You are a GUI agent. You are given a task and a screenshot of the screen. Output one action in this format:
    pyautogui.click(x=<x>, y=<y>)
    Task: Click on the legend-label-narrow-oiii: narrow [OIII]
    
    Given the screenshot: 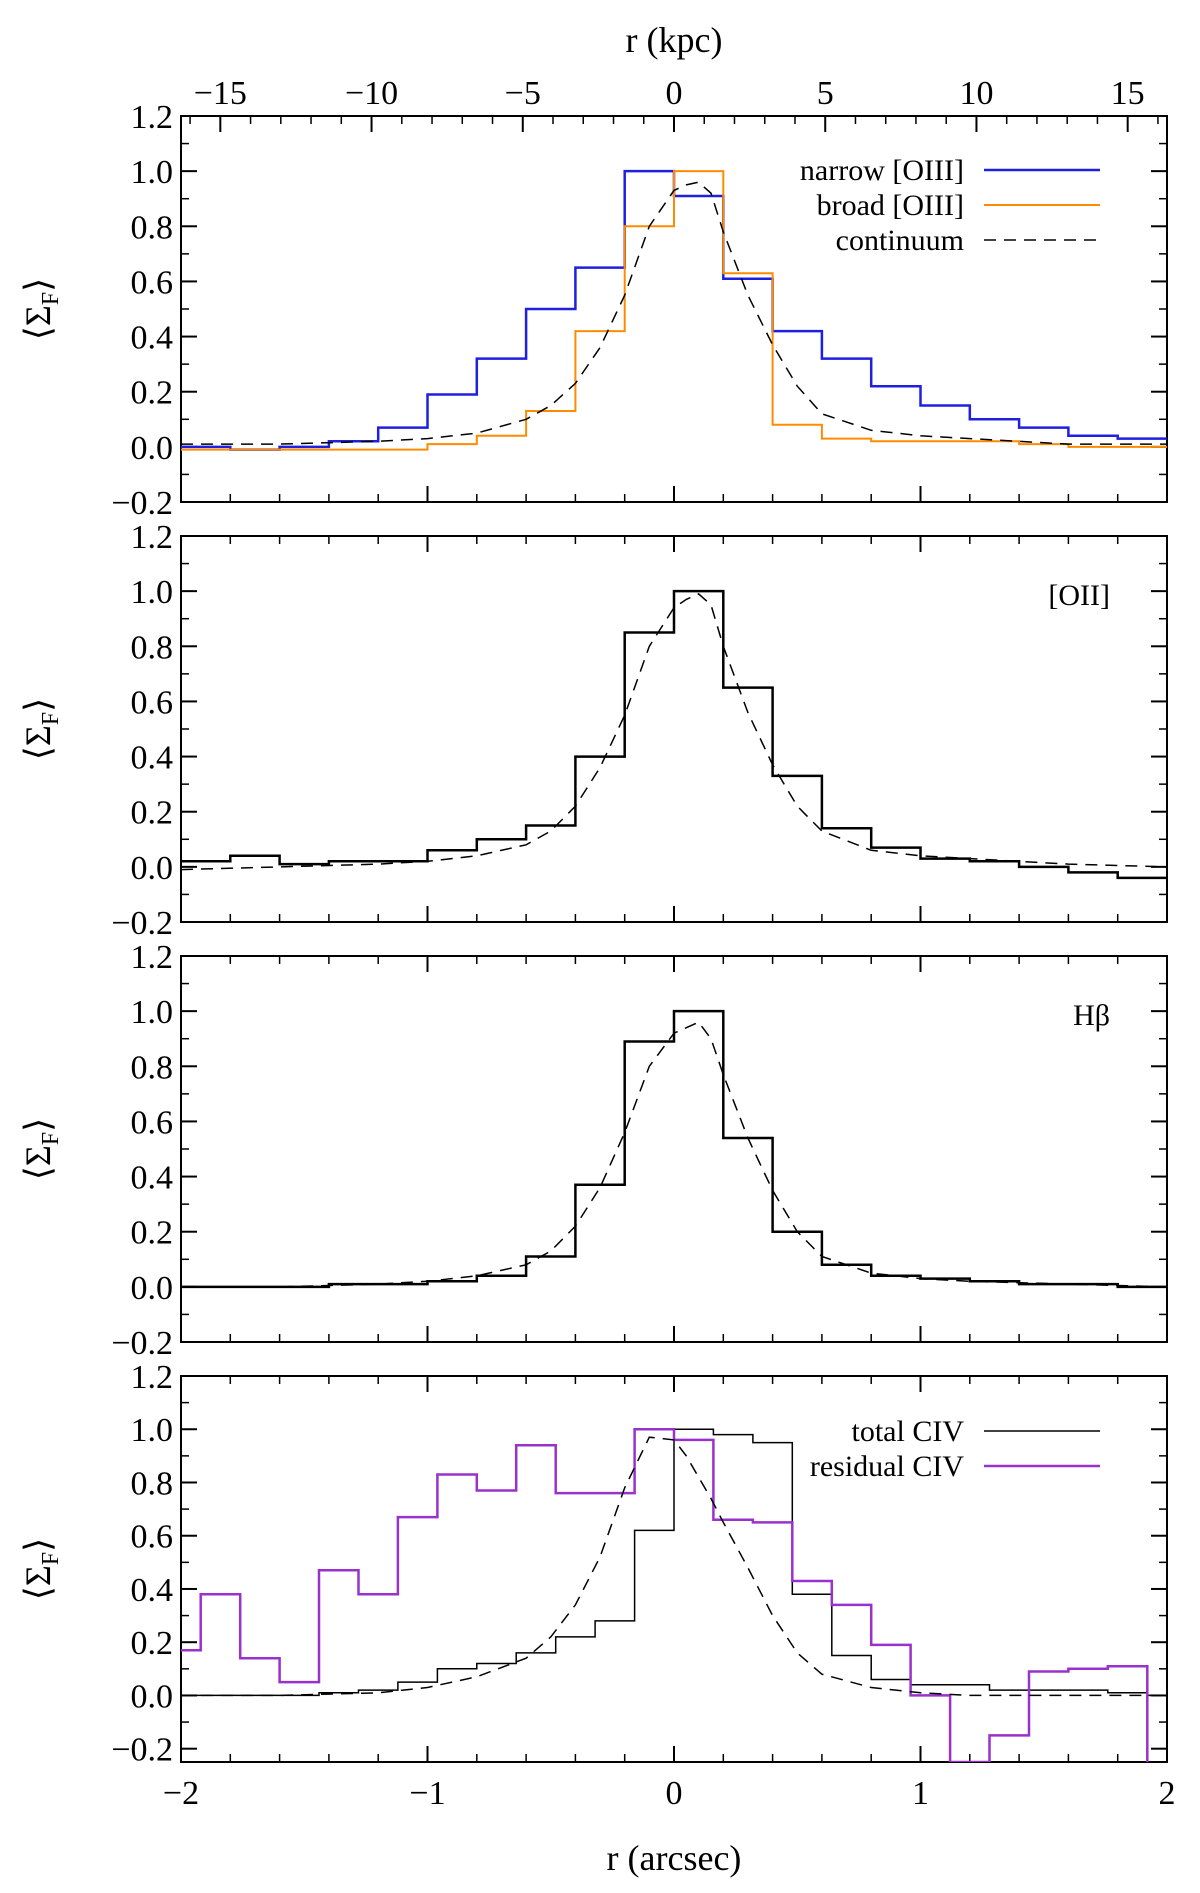 What is the action you would take?
    pyautogui.click(x=882, y=170)
    